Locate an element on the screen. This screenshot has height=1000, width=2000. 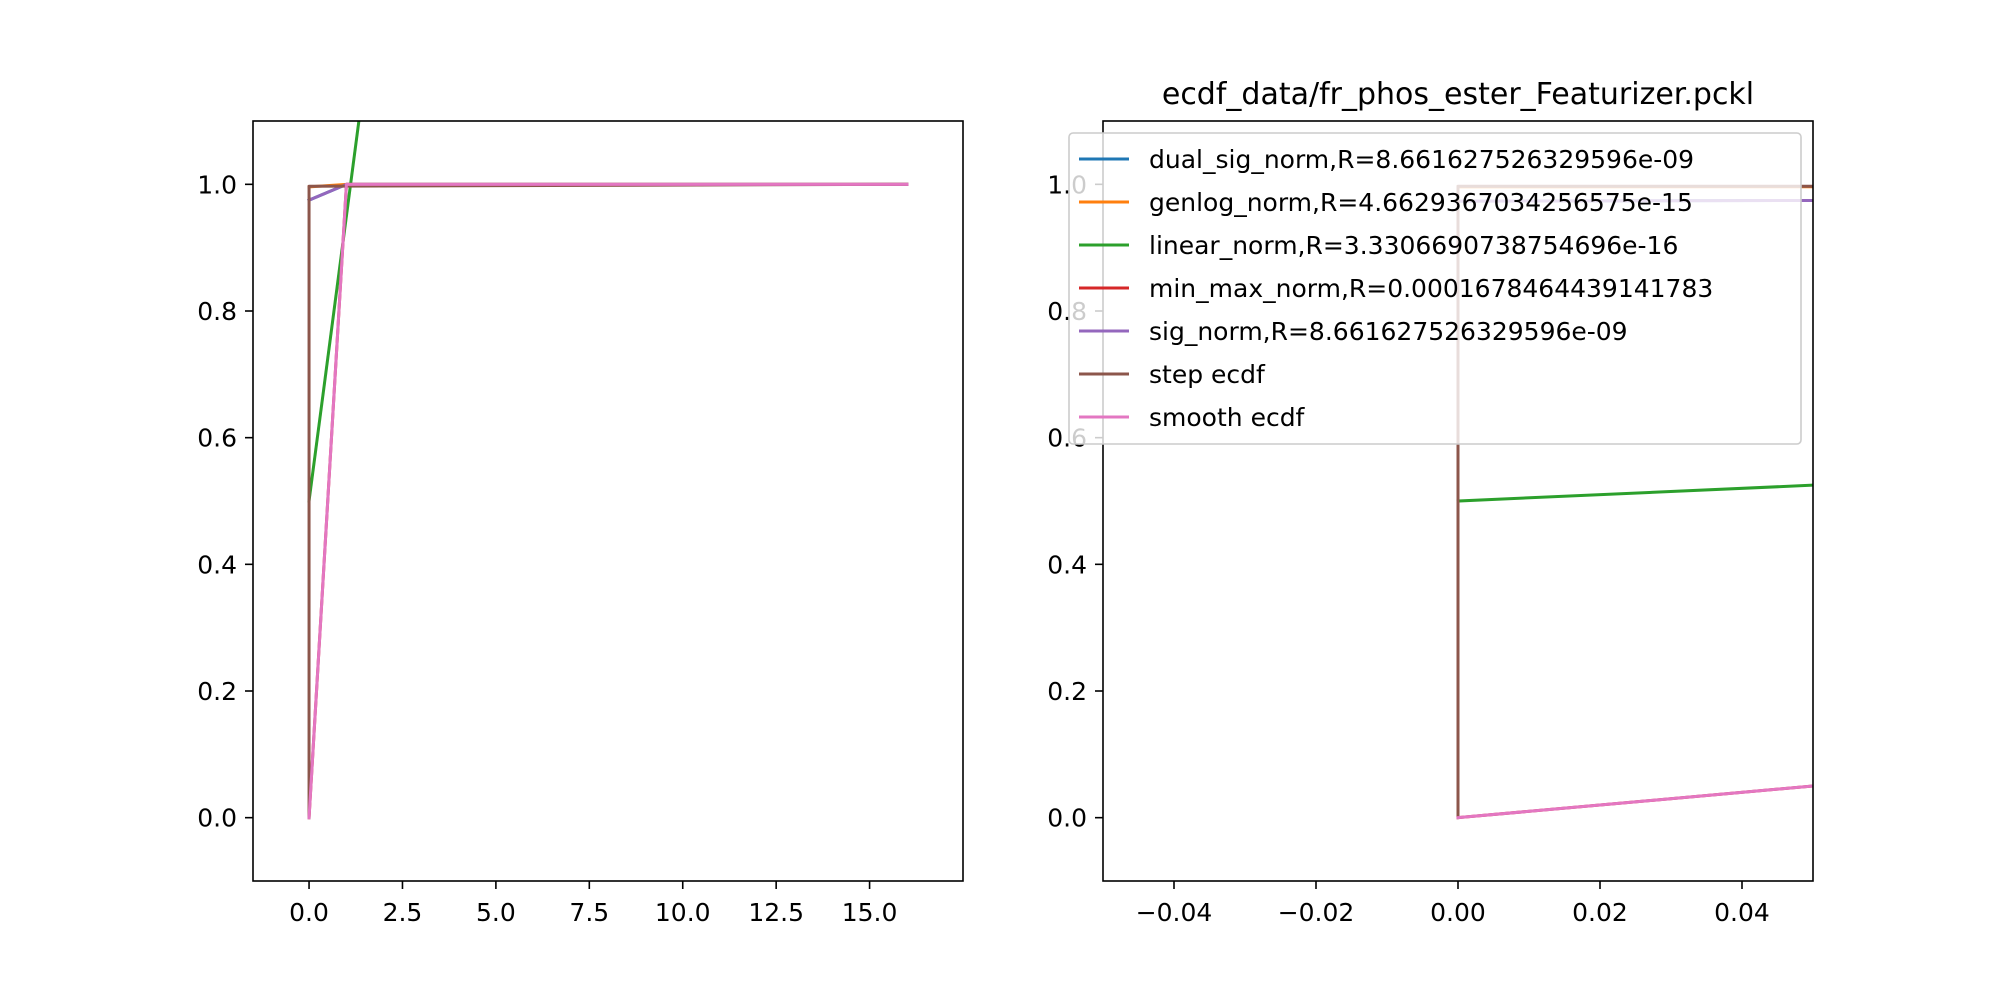
x-tick-label: 0.02 is located at coordinates (1600, 912).